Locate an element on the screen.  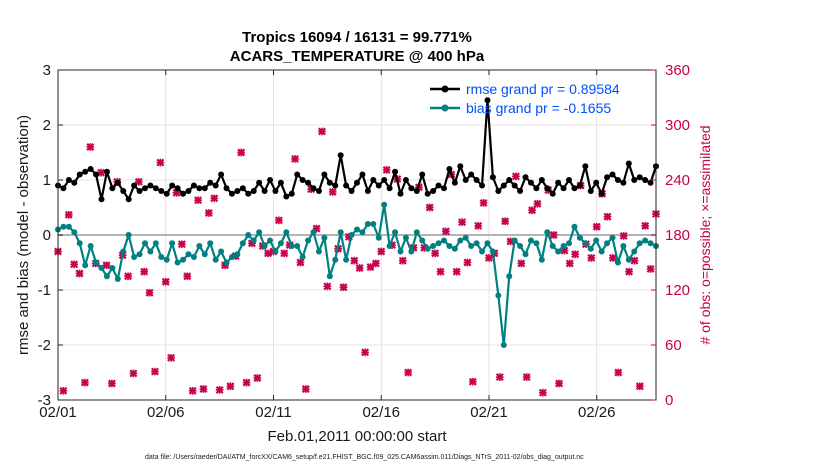
y-tick-label: 2 is located at coordinates (47, 125).